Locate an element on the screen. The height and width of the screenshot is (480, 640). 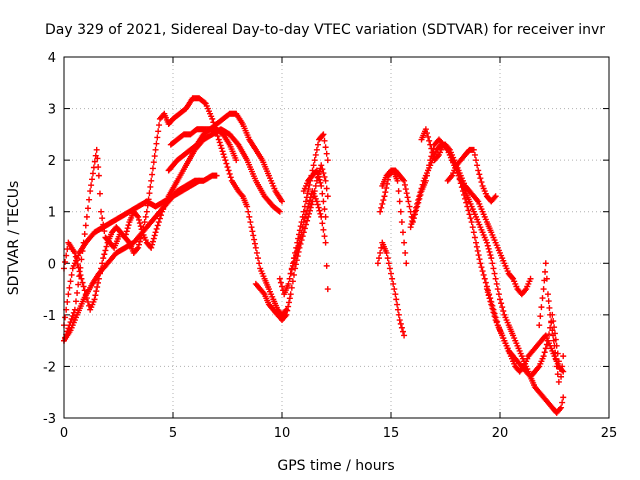
x-axis-title: GPS time / hours is located at coordinates (335, 466).